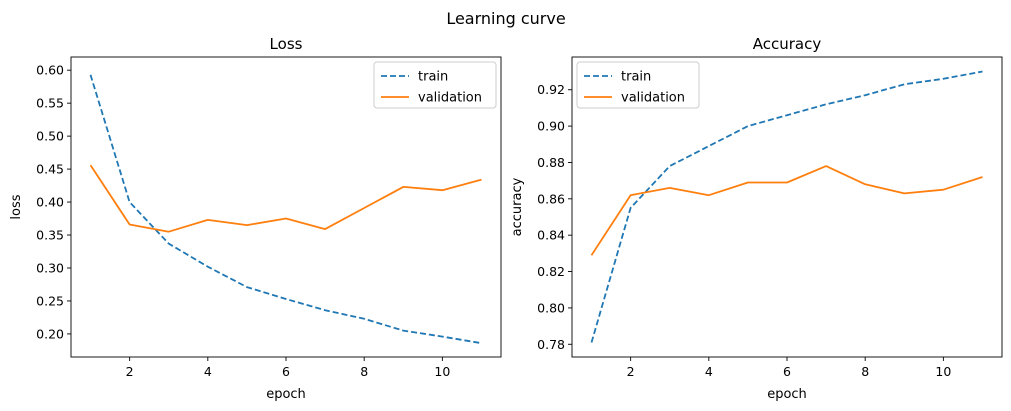 The image size is (1011, 411). What do you see at coordinates (551, 235) in the screenshot?
I see `y-tick-label: 0.84` at bounding box center [551, 235].